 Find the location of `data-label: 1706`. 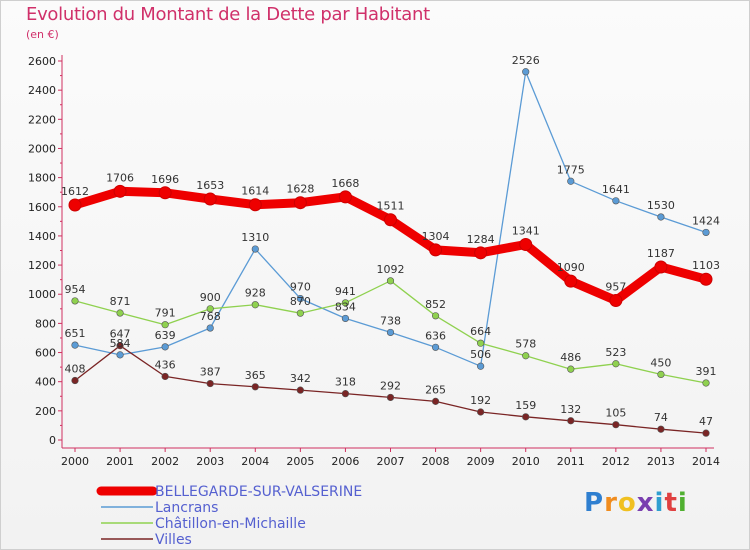

data-label: 1706 is located at coordinates (120, 177).